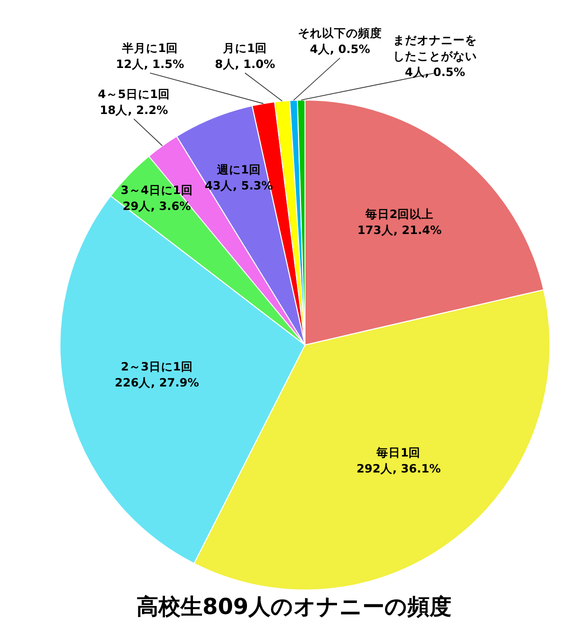 The image size is (588, 640). What do you see at coordinates (150, 64) in the screenshot?
I see `data-label: 12人, 1.5%` at bounding box center [150, 64].